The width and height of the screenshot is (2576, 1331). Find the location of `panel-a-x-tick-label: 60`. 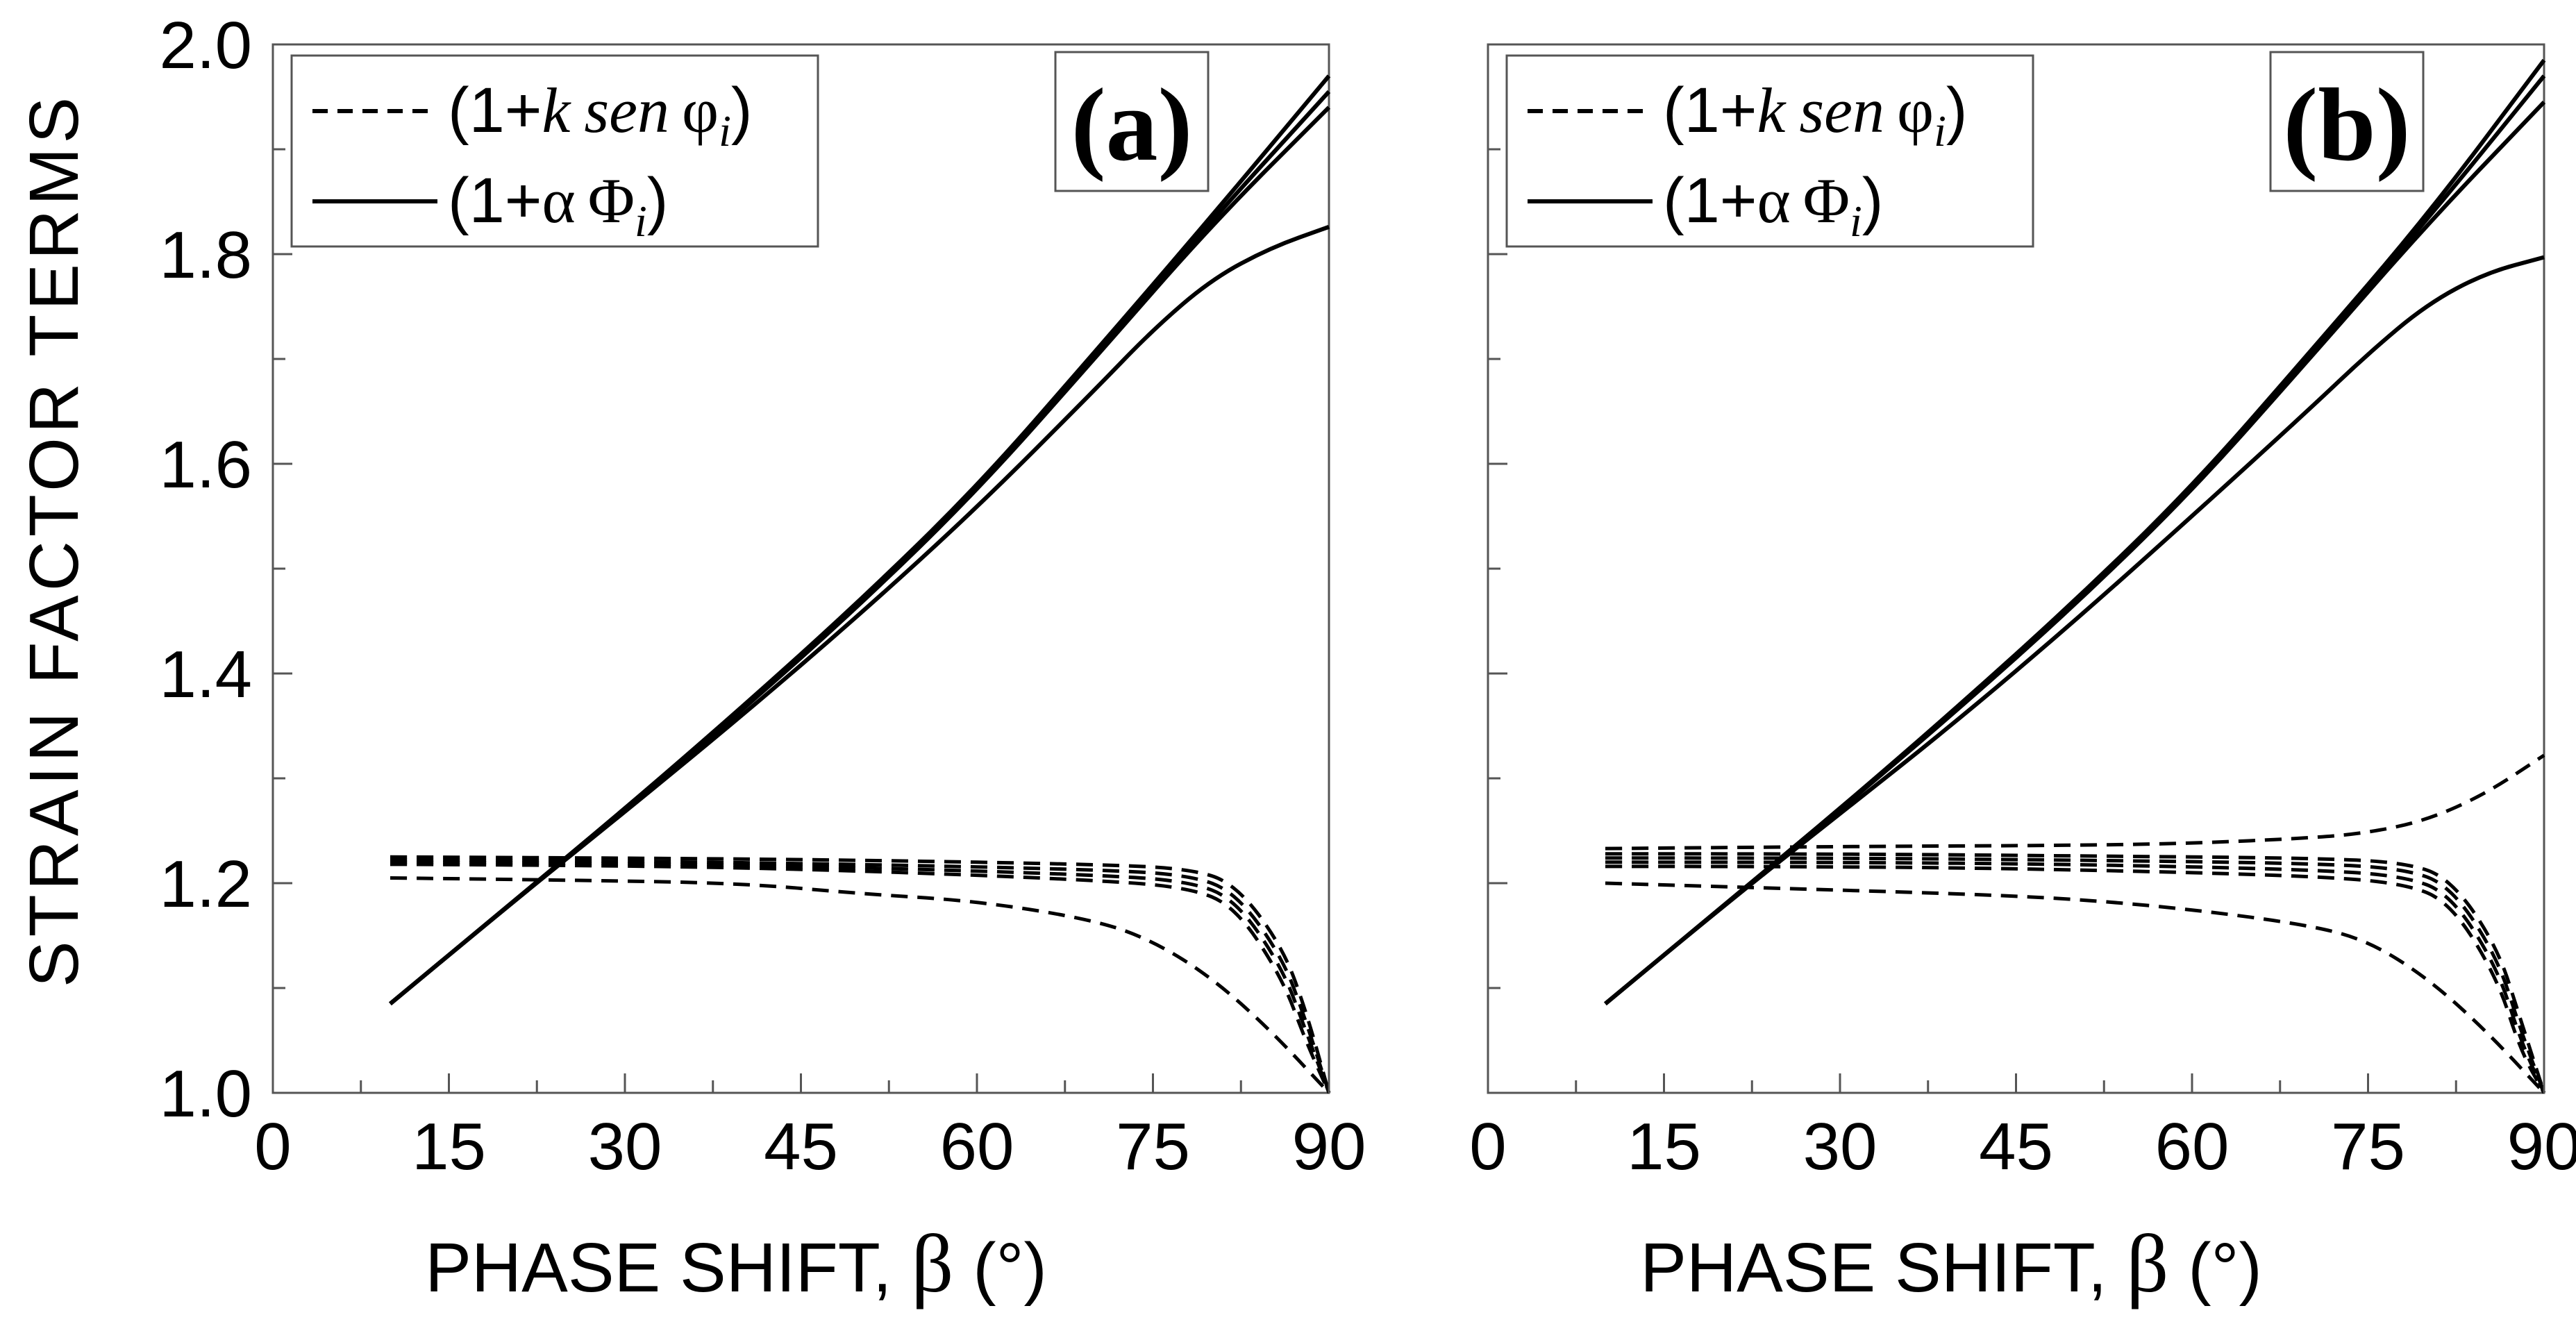

panel-a-x-tick-label: 60 is located at coordinates (977, 1147).